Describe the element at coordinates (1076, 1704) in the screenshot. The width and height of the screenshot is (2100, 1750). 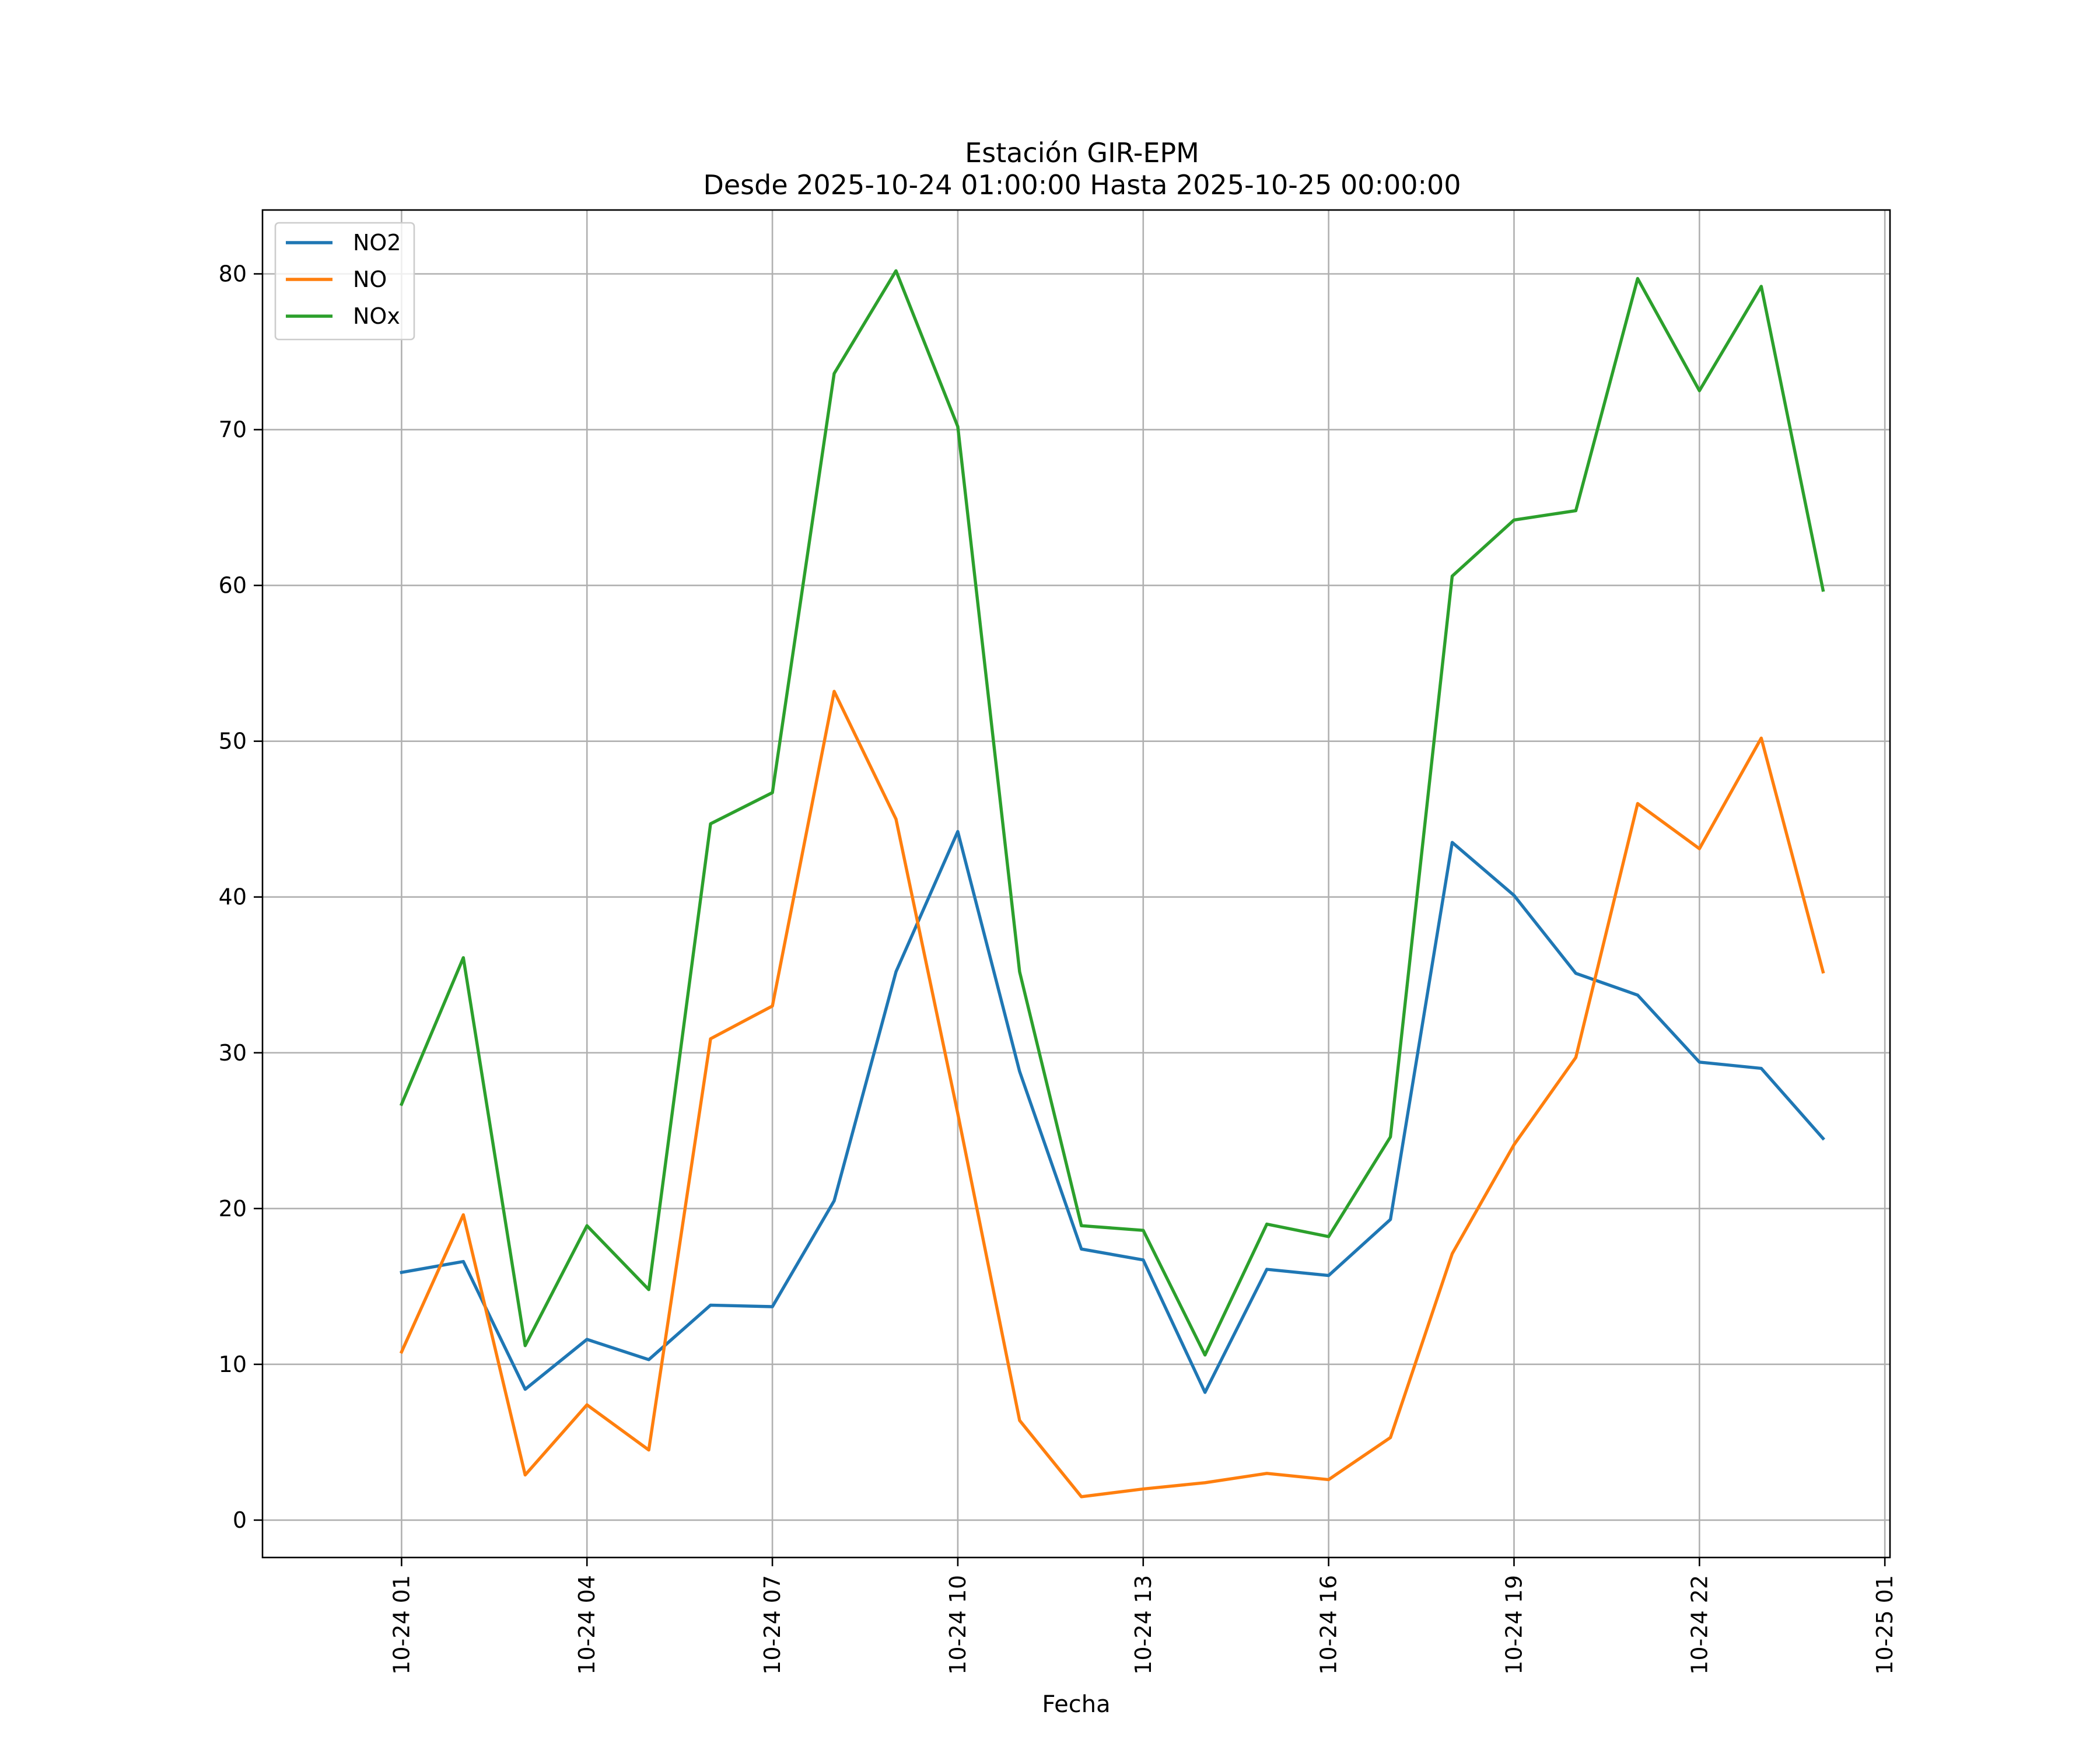
I see `x-axis-label: Fecha` at that location.